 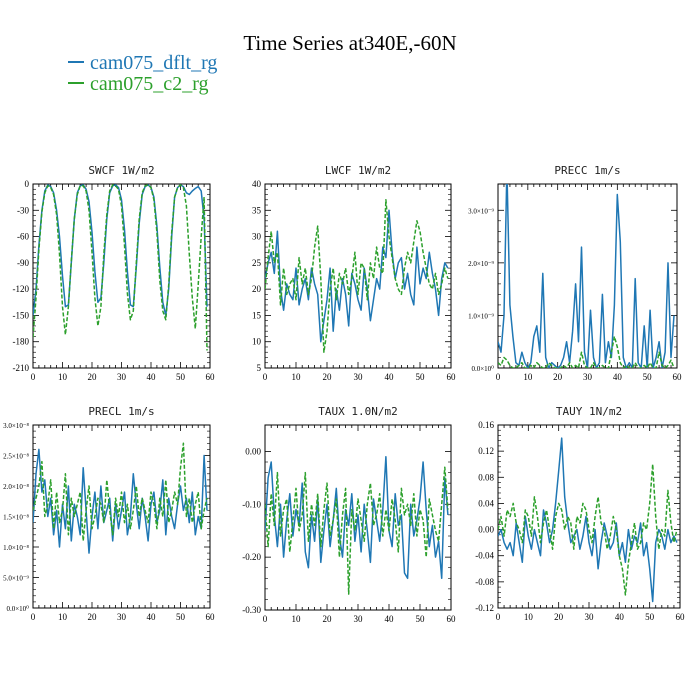 What do you see at coordinates (390, 619) in the screenshot?
I see `x-tick-label-taux: 40` at bounding box center [390, 619].